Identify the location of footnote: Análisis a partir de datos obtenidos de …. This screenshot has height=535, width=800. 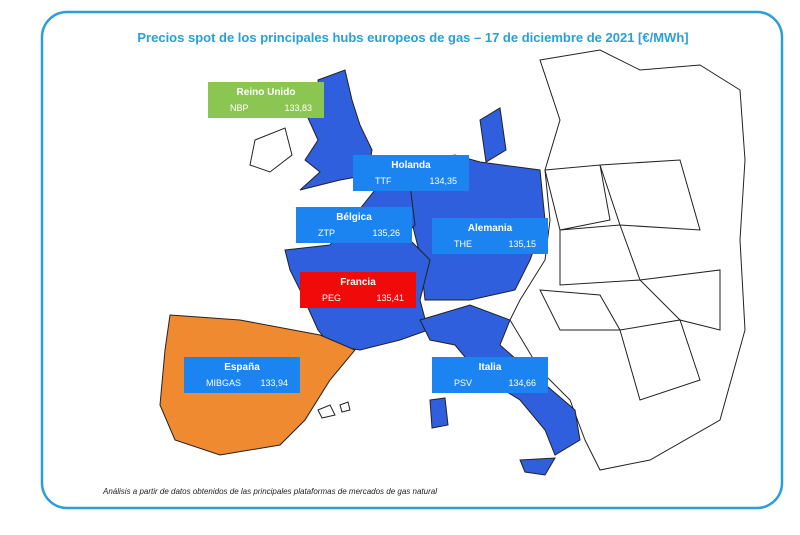
(269, 491).